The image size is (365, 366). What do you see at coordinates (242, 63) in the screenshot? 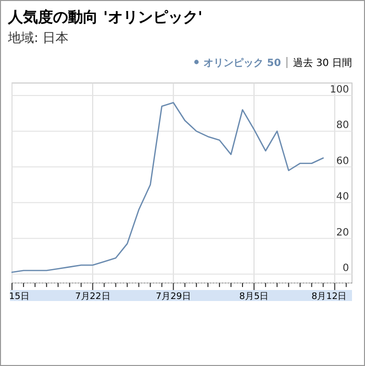
I see `legend-label: オリンピック 50` at bounding box center [242, 63].